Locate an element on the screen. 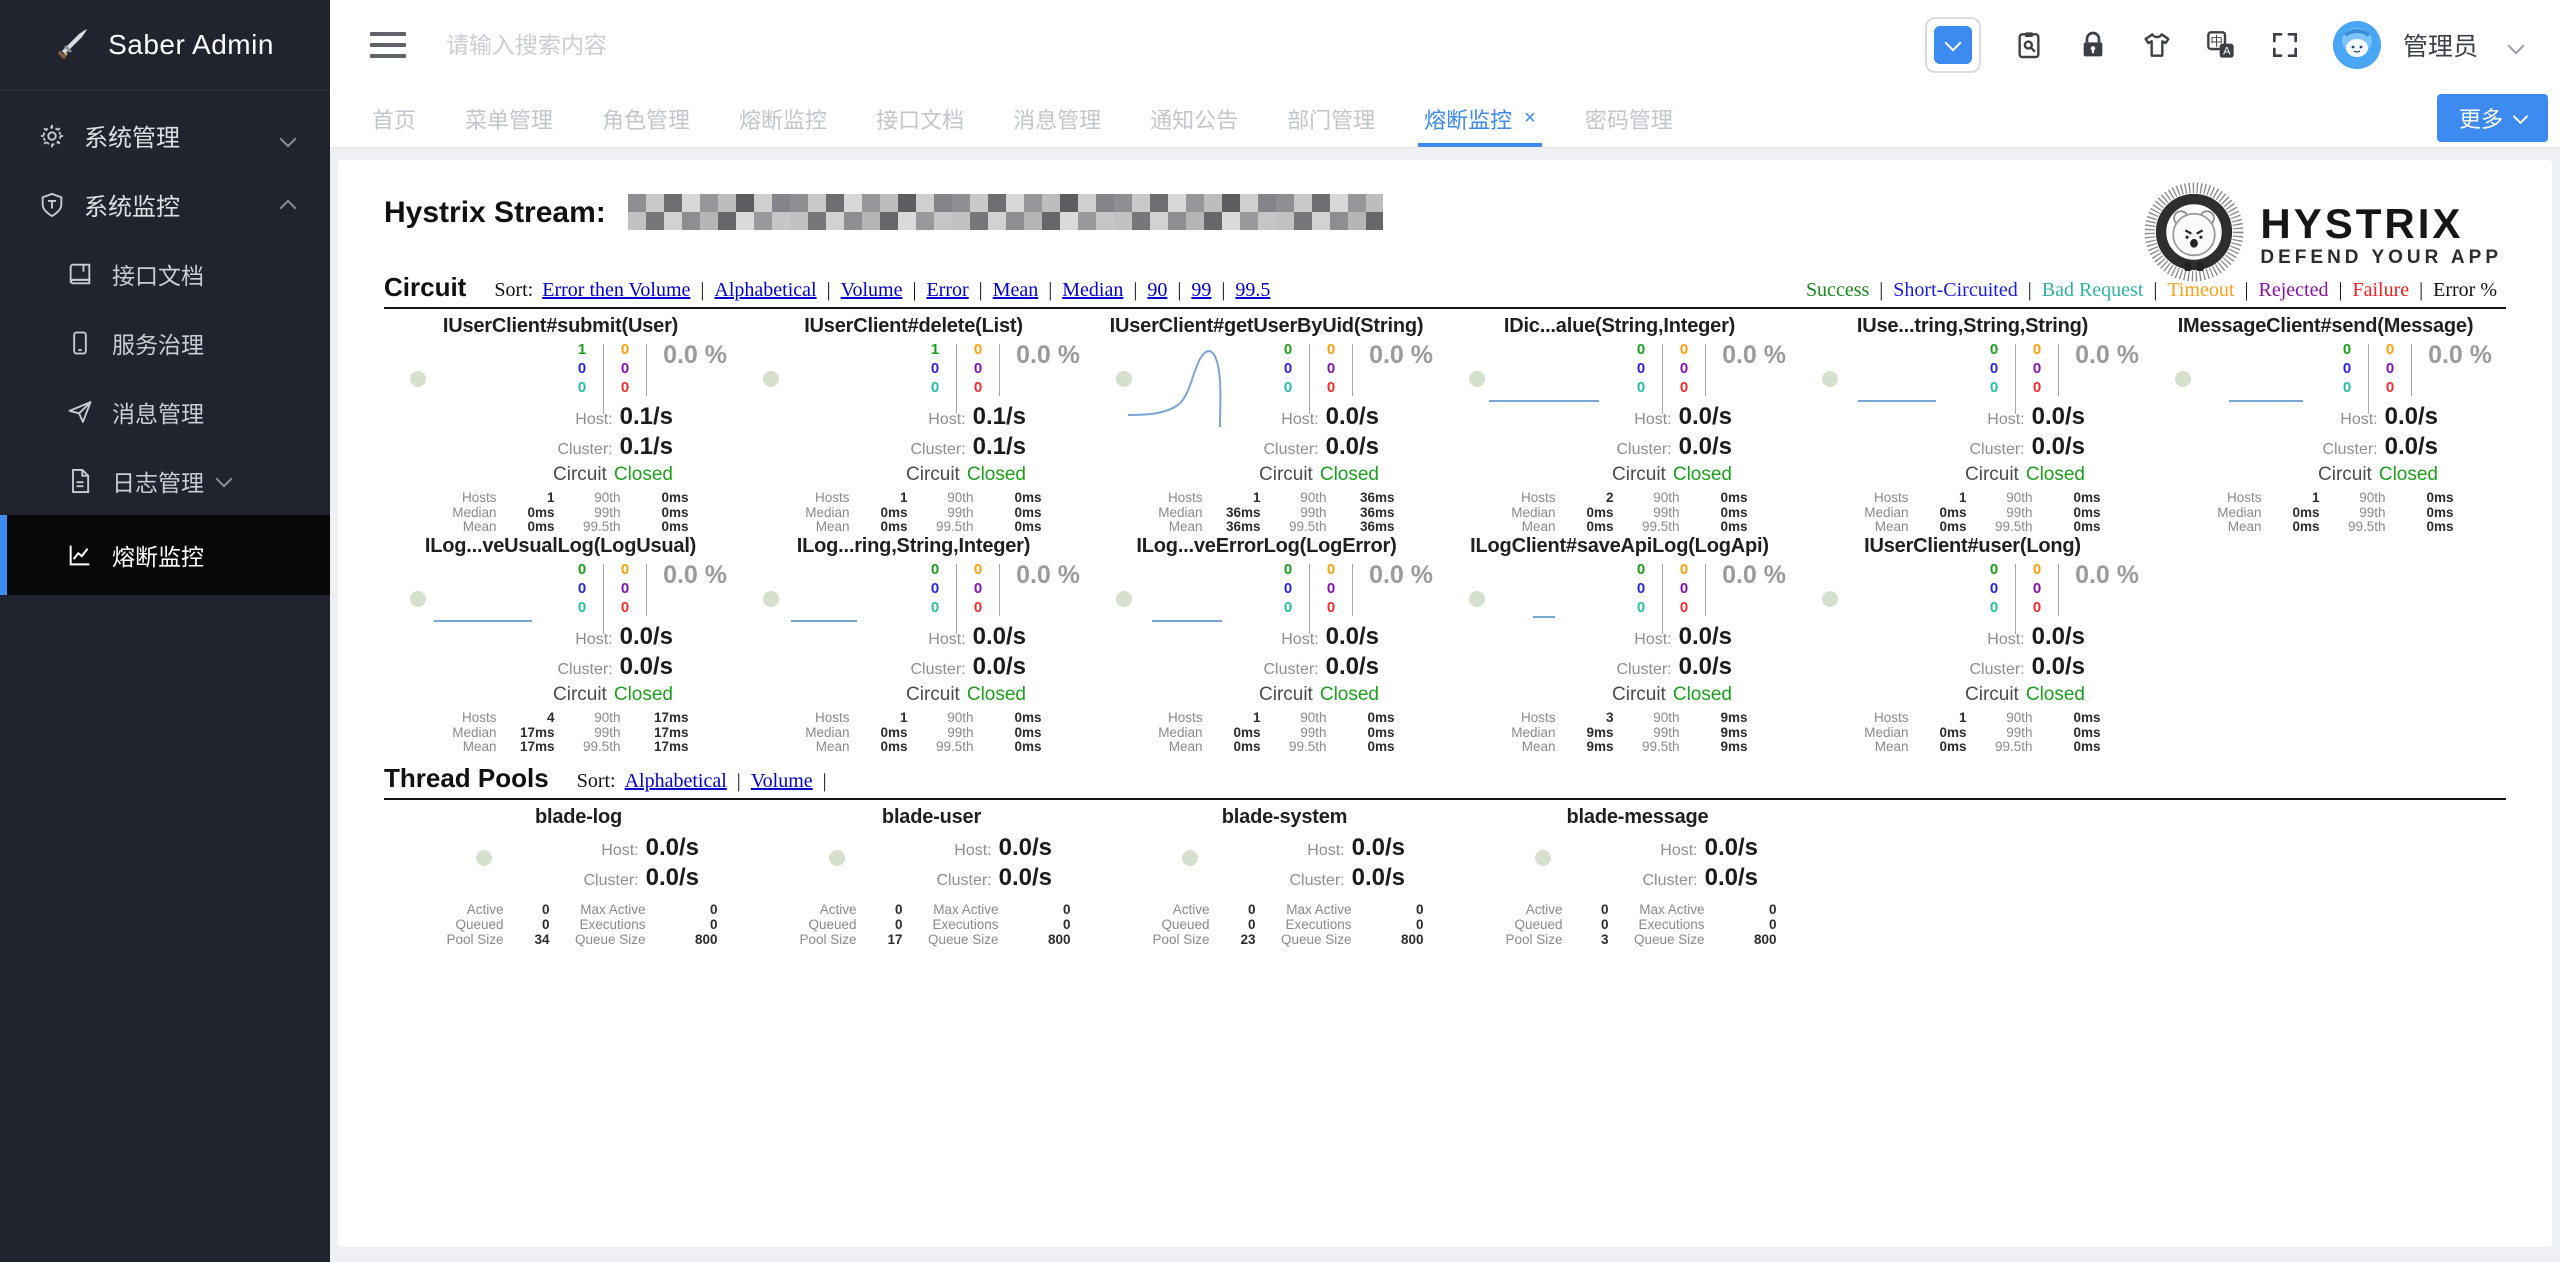 The height and width of the screenshot is (1262, 2560). sidebar-item-3: 接口文档 is located at coordinates (165, 273).